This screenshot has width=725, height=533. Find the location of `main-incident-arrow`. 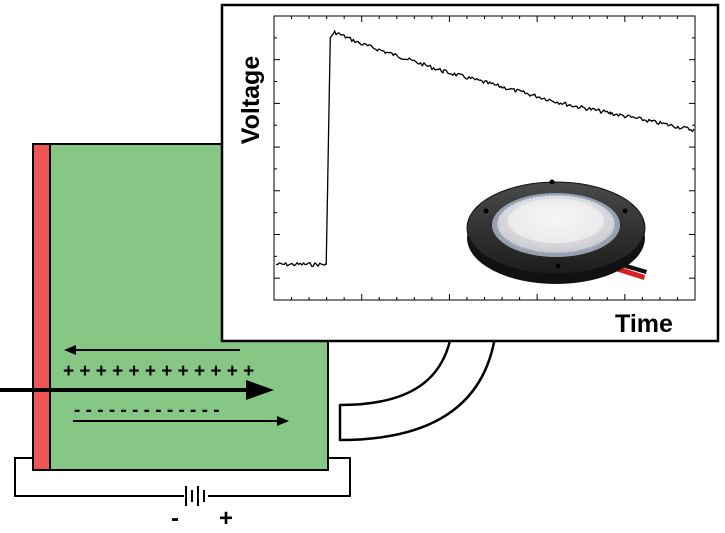

main-incident-arrow is located at coordinates (137, 390).